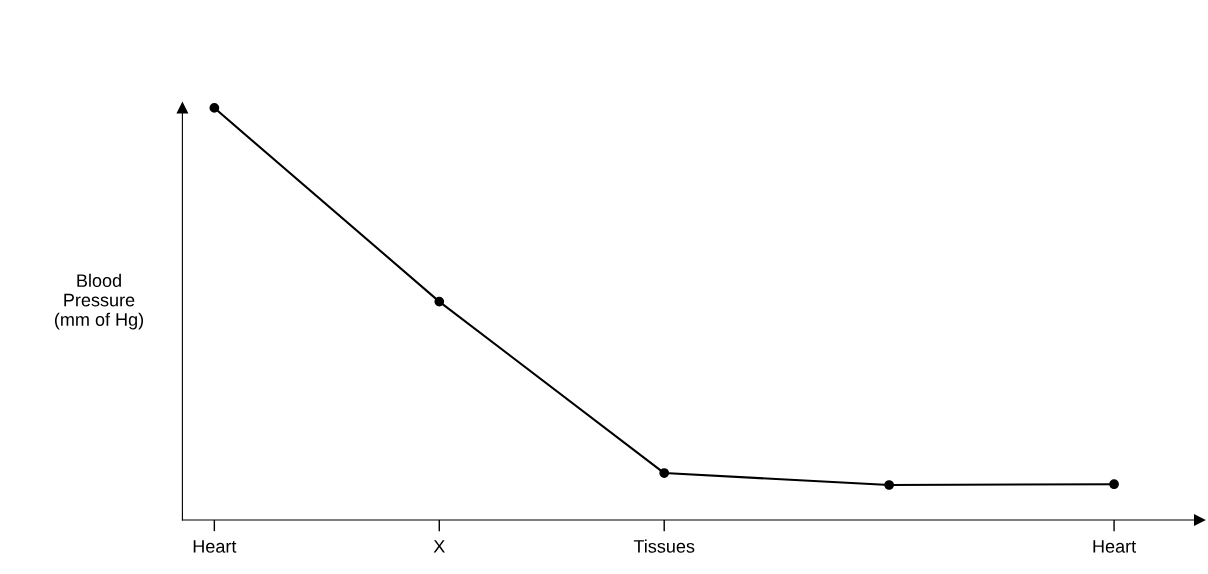 Image resolution: width=1208 pixels, height=574 pixels. I want to click on x-tick-label: X, so click(439, 546).